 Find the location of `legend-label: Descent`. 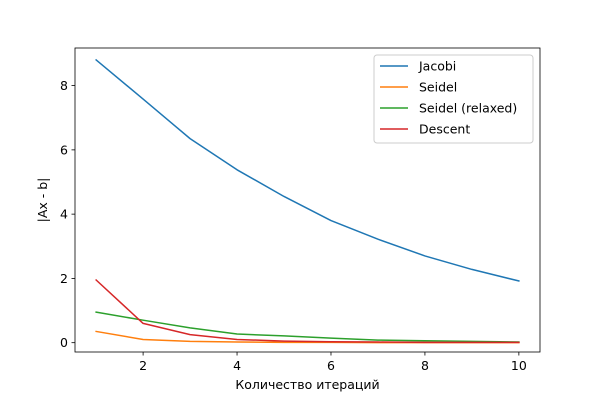

legend-label: Descent is located at coordinates (444, 129).